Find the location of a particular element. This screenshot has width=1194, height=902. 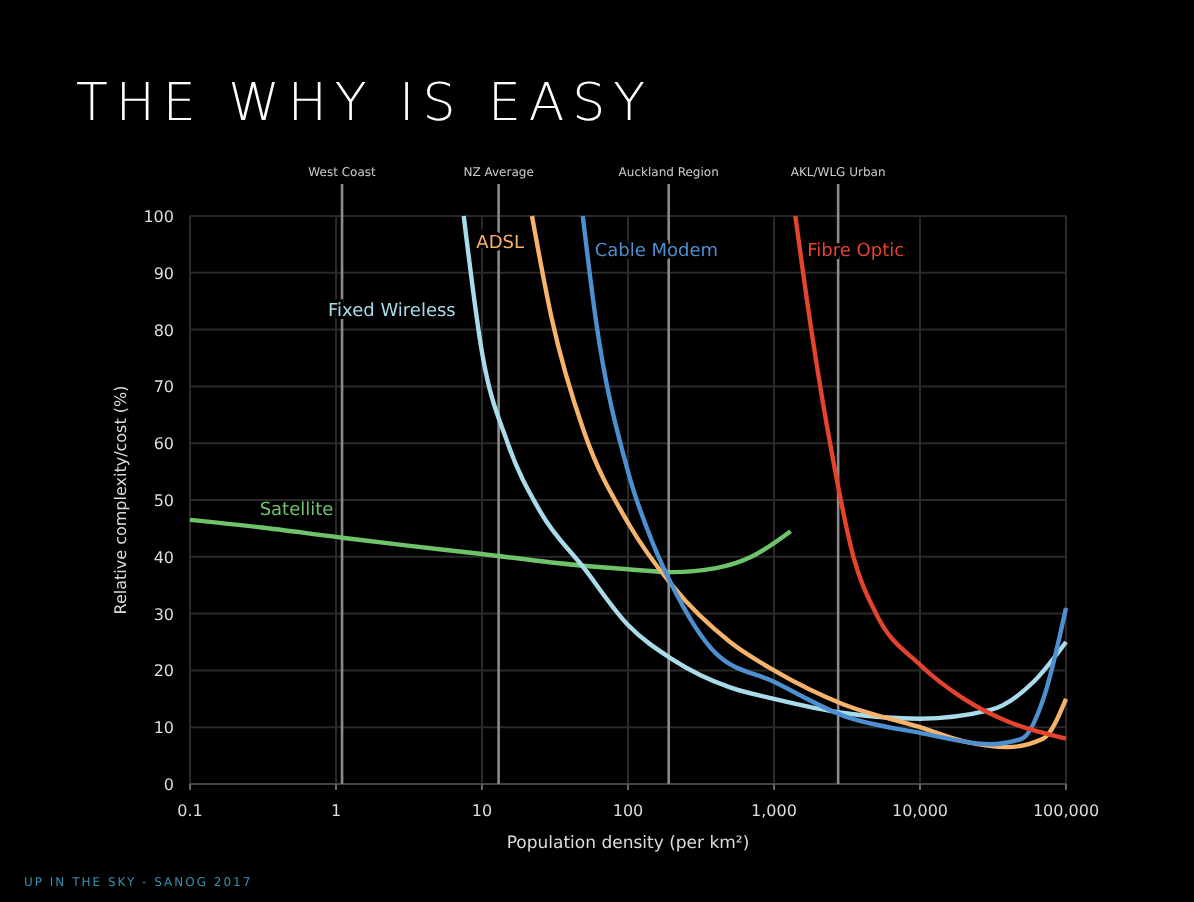

y-tick-label: 50 is located at coordinates (163, 501).